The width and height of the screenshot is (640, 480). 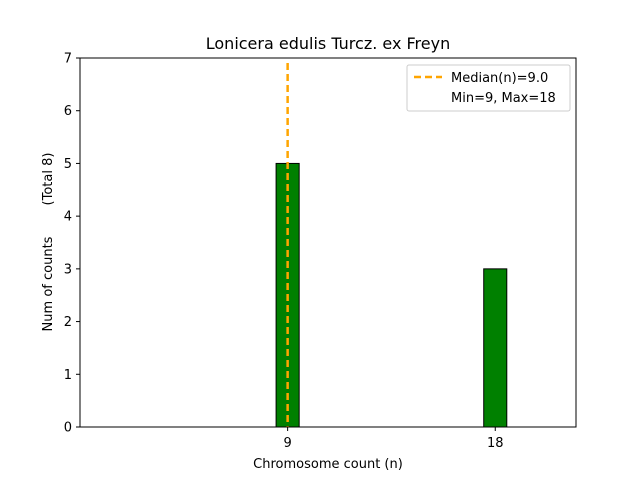 I want to click on legend: Median(n)=9.0 Min=9, Max=18, so click(x=488, y=88).